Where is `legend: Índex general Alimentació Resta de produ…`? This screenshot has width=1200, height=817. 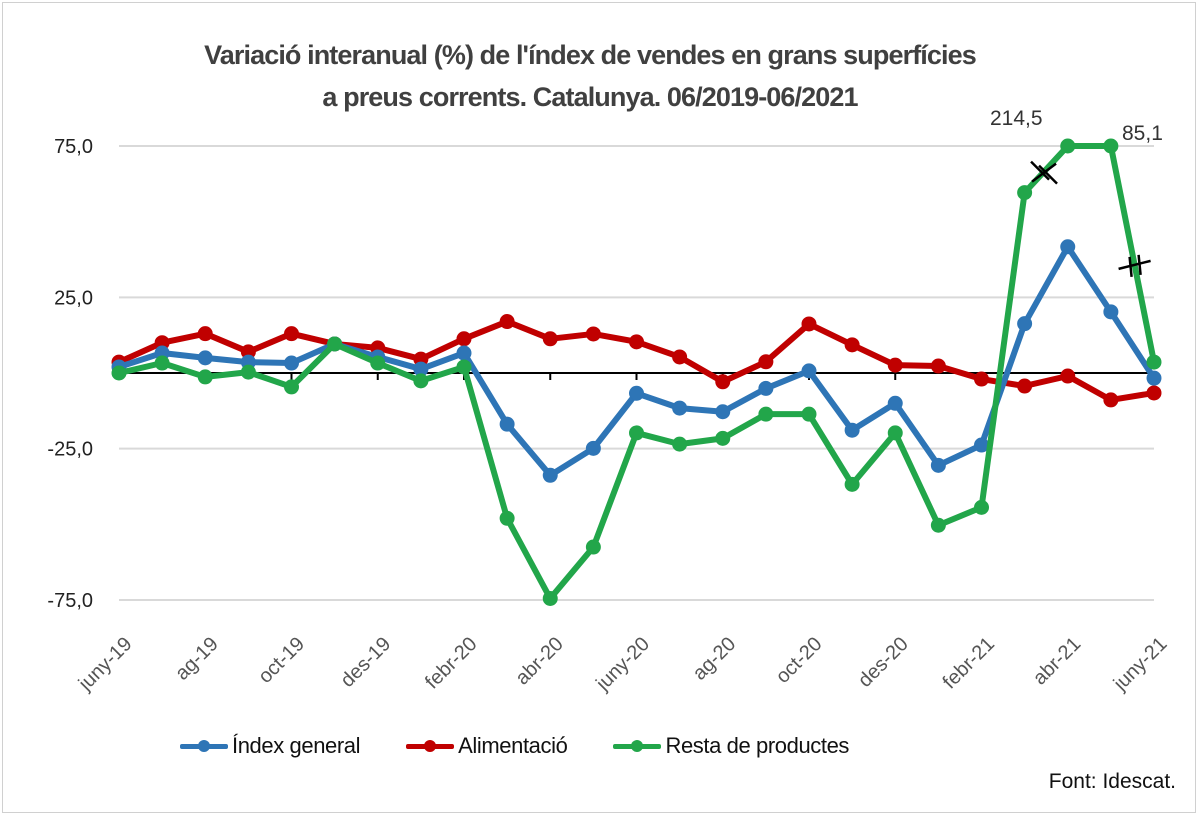 legend: Índex general Alimentació Resta de produ… is located at coordinates (537, 746).